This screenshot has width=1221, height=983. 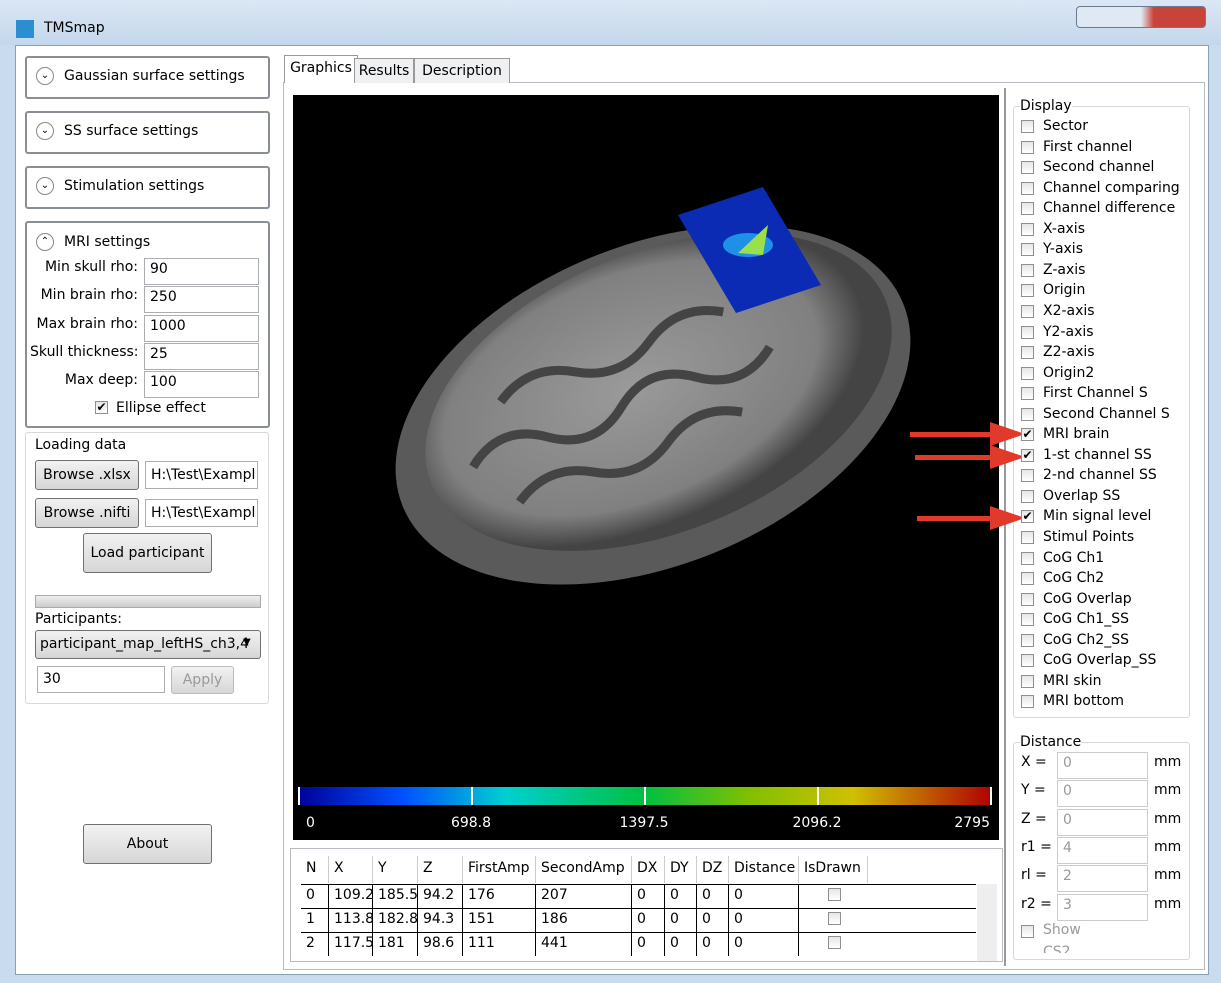 I want to click on button: Apply, so click(x=202, y=680).